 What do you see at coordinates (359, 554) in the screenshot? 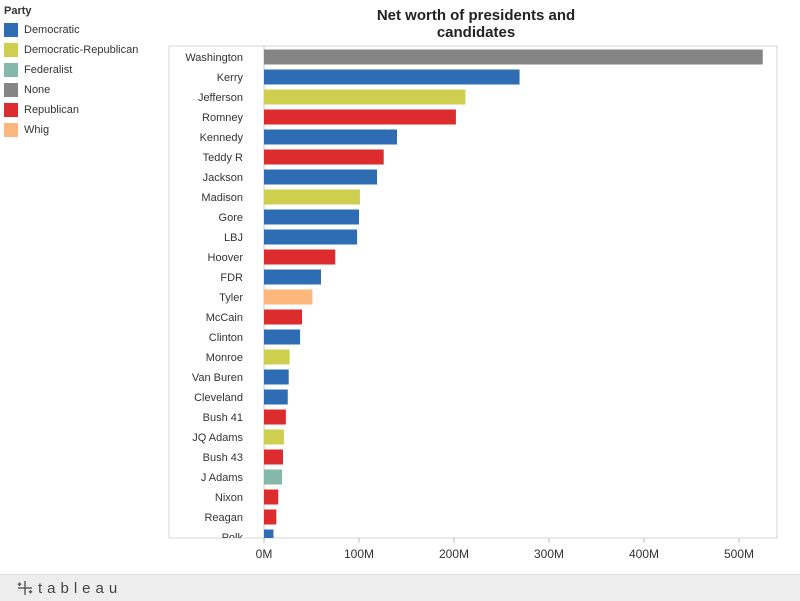
I see `x-tick-label: 100M` at bounding box center [359, 554].